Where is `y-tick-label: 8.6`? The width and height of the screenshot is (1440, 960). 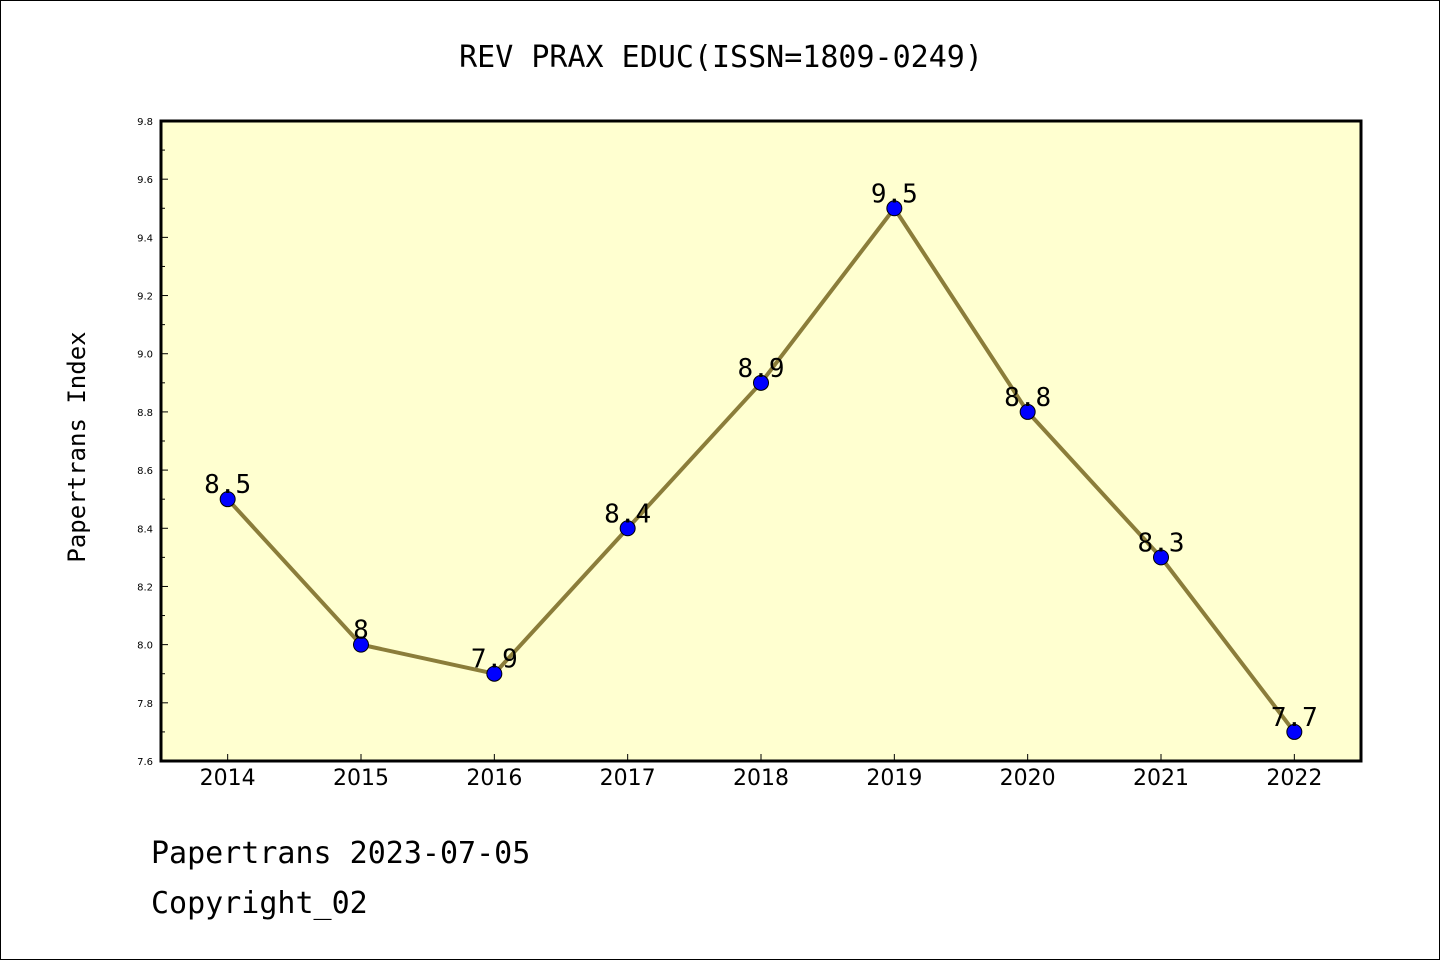
y-tick-label: 8.6 is located at coordinates (145, 471).